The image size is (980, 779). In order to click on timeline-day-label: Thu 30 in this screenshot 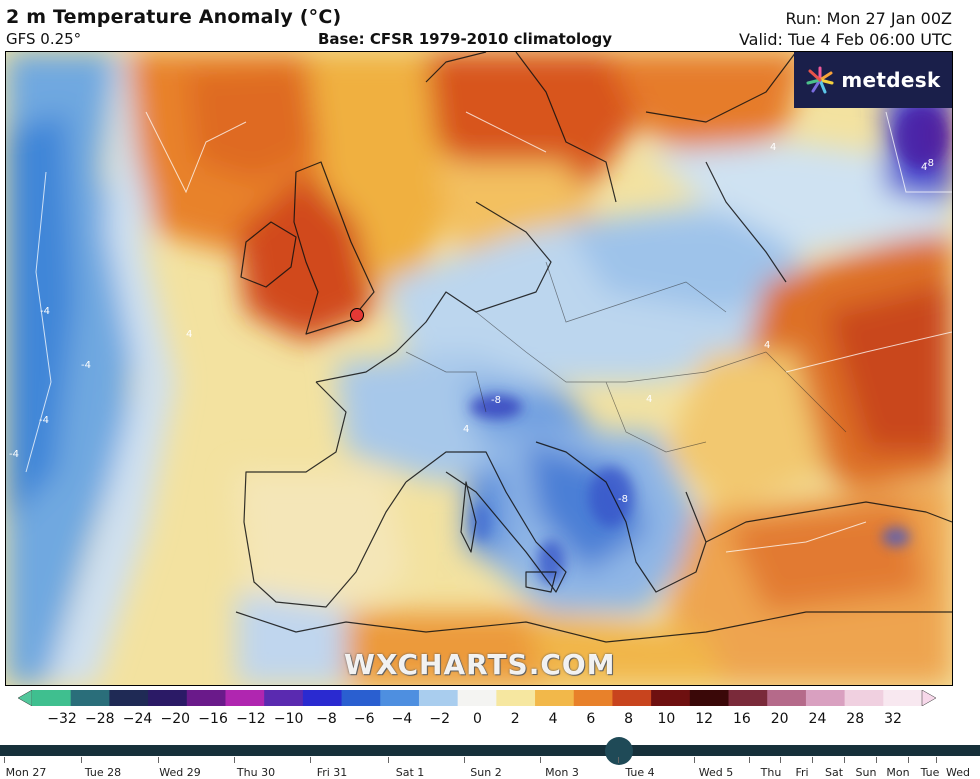, I will do `click(256, 772)`.